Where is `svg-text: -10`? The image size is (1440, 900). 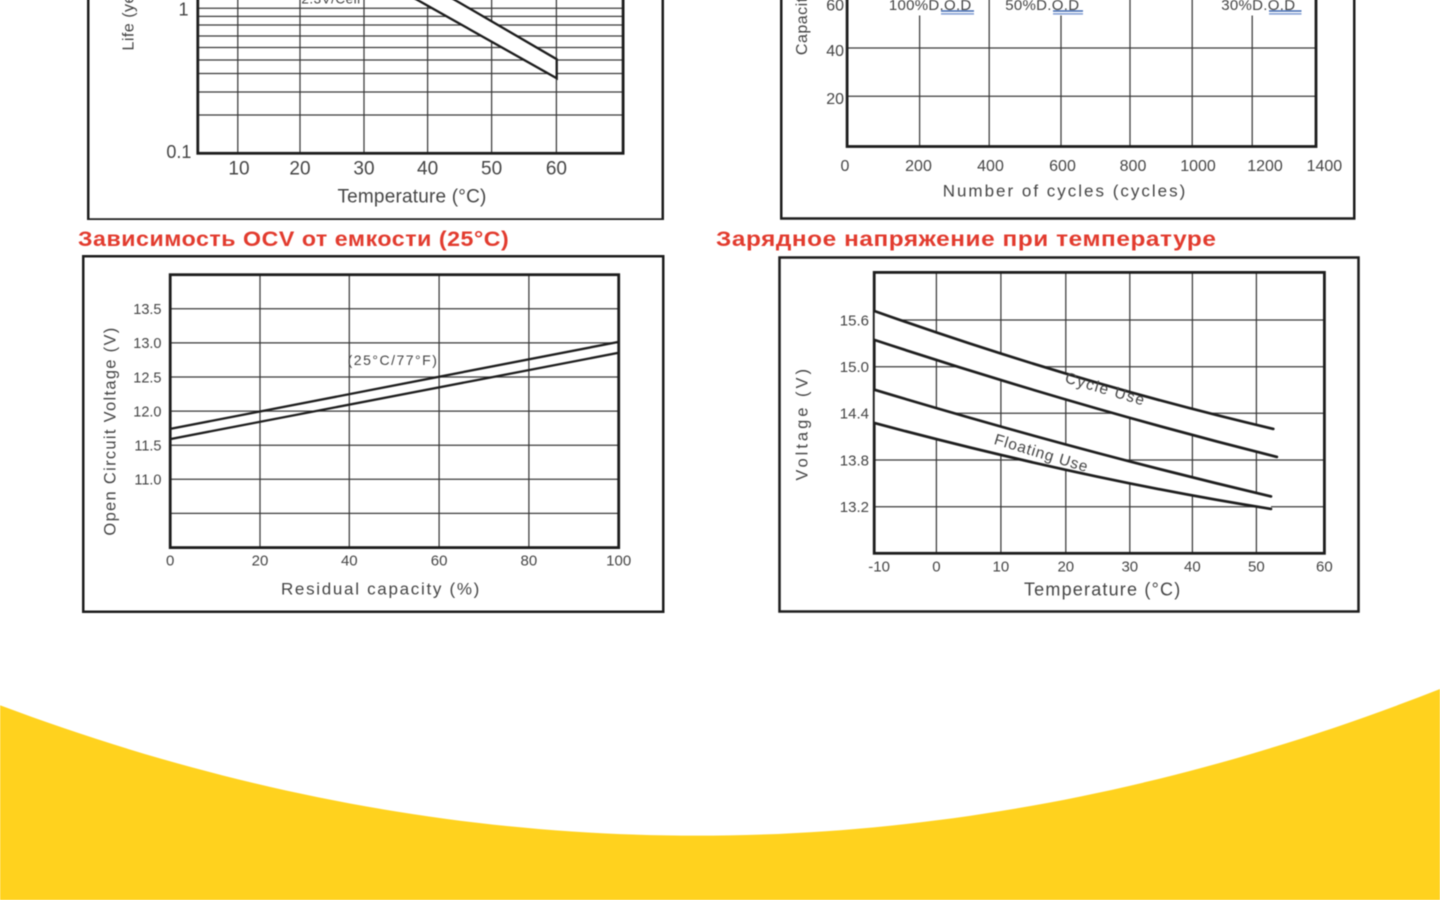
svg-text: -10 is located at coordinates (879, 566).